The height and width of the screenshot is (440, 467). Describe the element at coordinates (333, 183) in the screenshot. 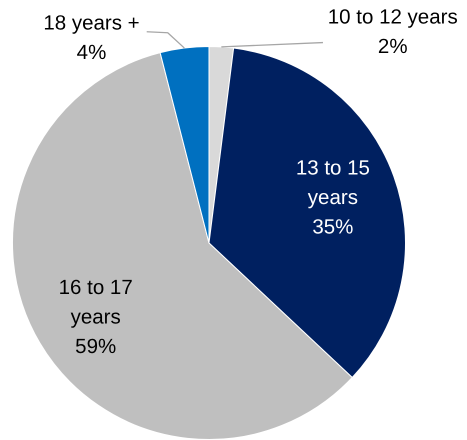

I see `slice-label: 13 to 15 years` at that location.